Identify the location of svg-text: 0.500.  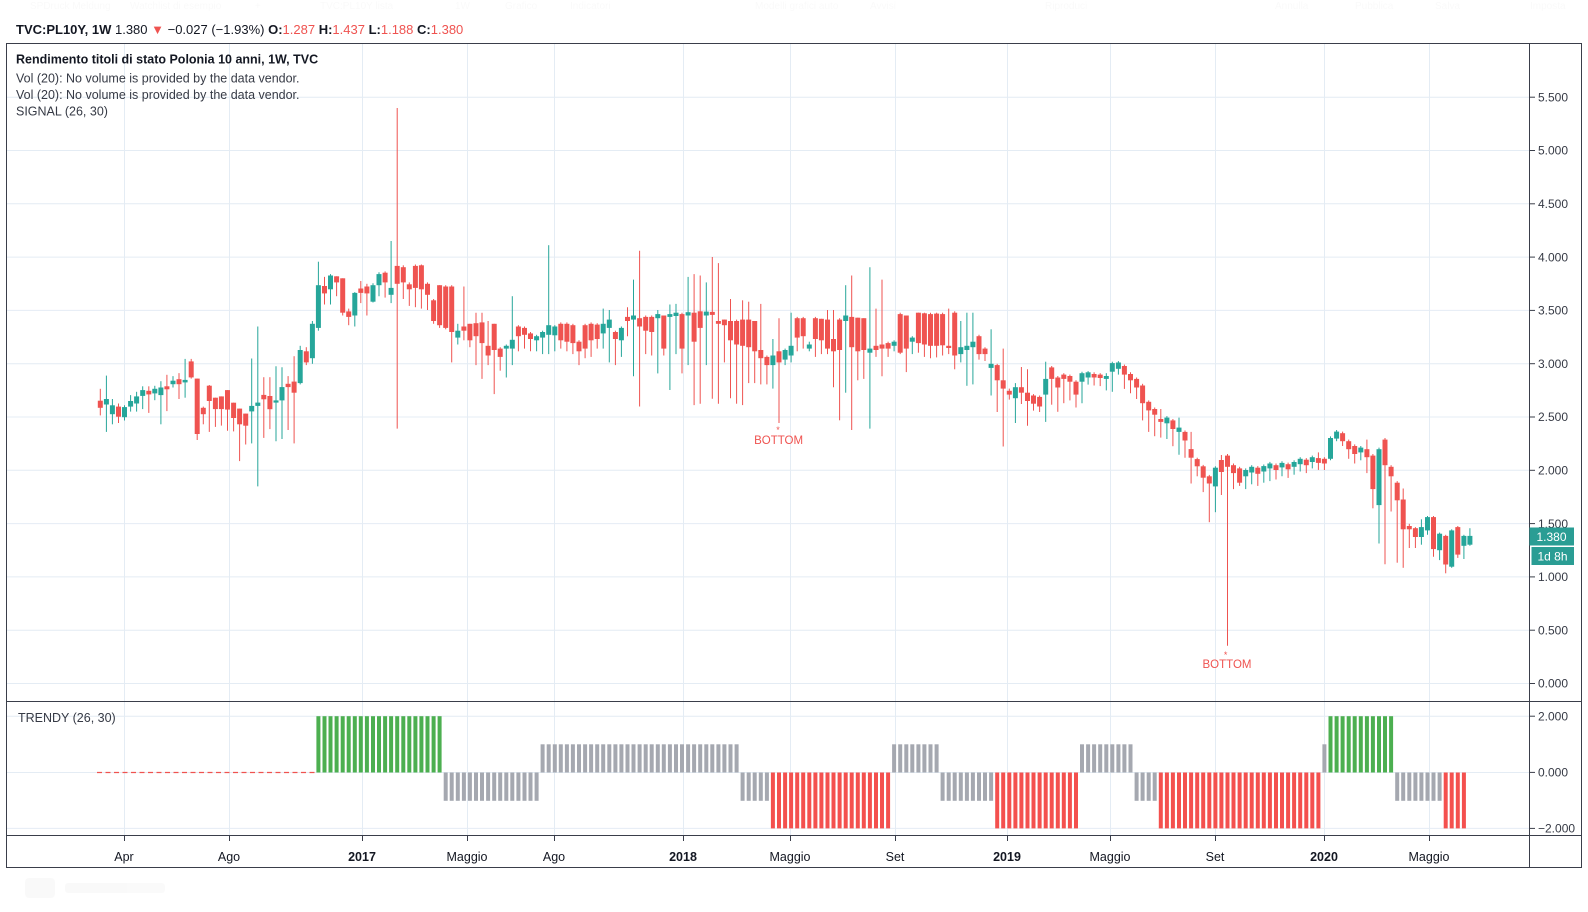
(1553, 630).